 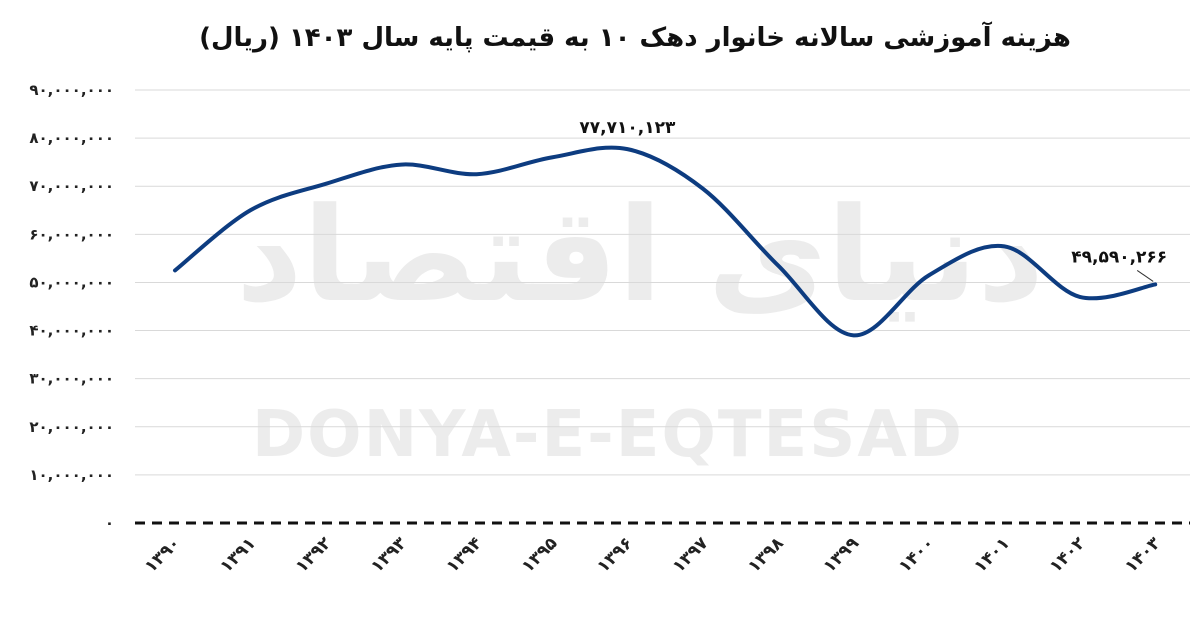 I want to click on y-tick-label: ۹۰,۰۰۰,۰۰۰, so click(x=71, y=90).